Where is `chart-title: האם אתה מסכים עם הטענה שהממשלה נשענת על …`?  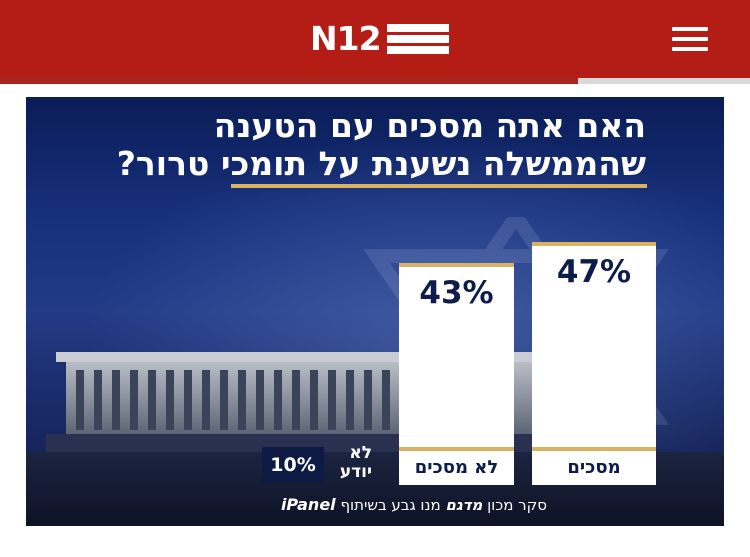 chart-title: האם אתה מסכים עם הטענה שהממשלה נשענת על … is located at coordinates (346, 145).